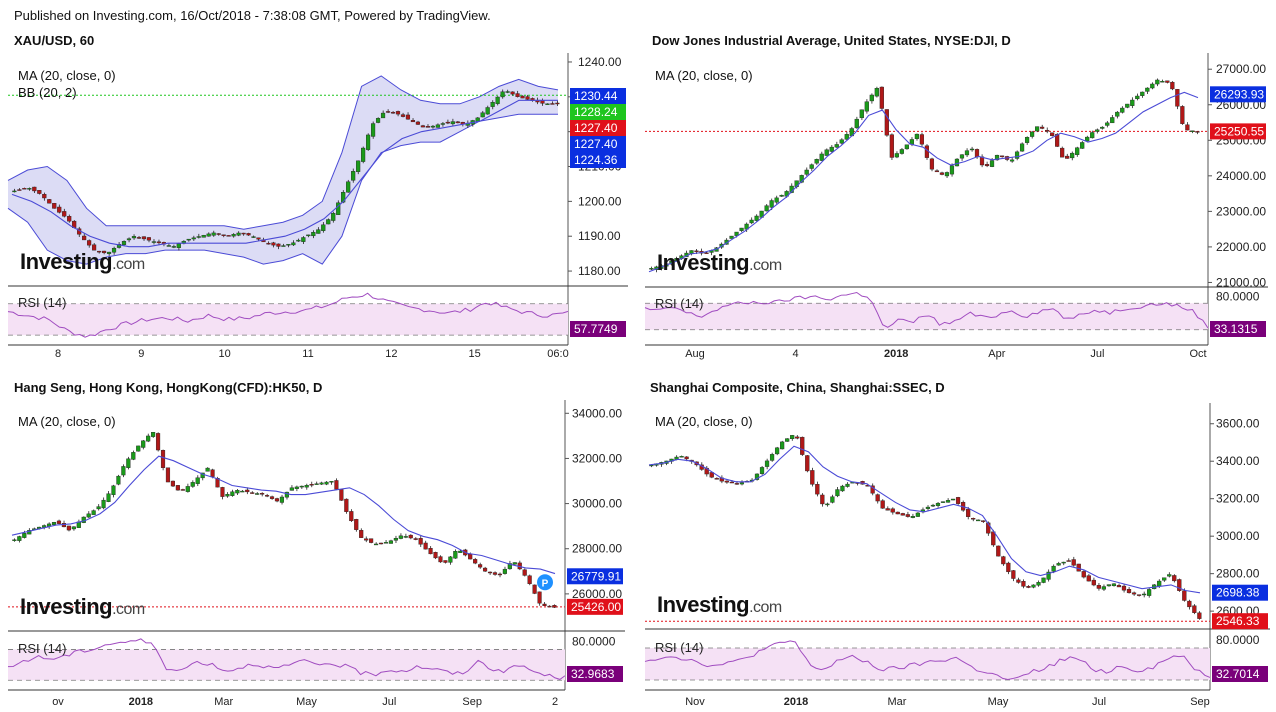 Image resolution: width=1276 pixels, height=712 pixels. What do you see at coordinates (597, 458) in the screenshot?
I see `y-tick-label: 32000.00` at bounding box center [597, 458].